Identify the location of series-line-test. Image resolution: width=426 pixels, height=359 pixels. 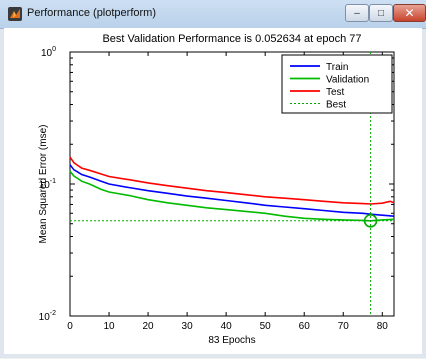
(232, 180).